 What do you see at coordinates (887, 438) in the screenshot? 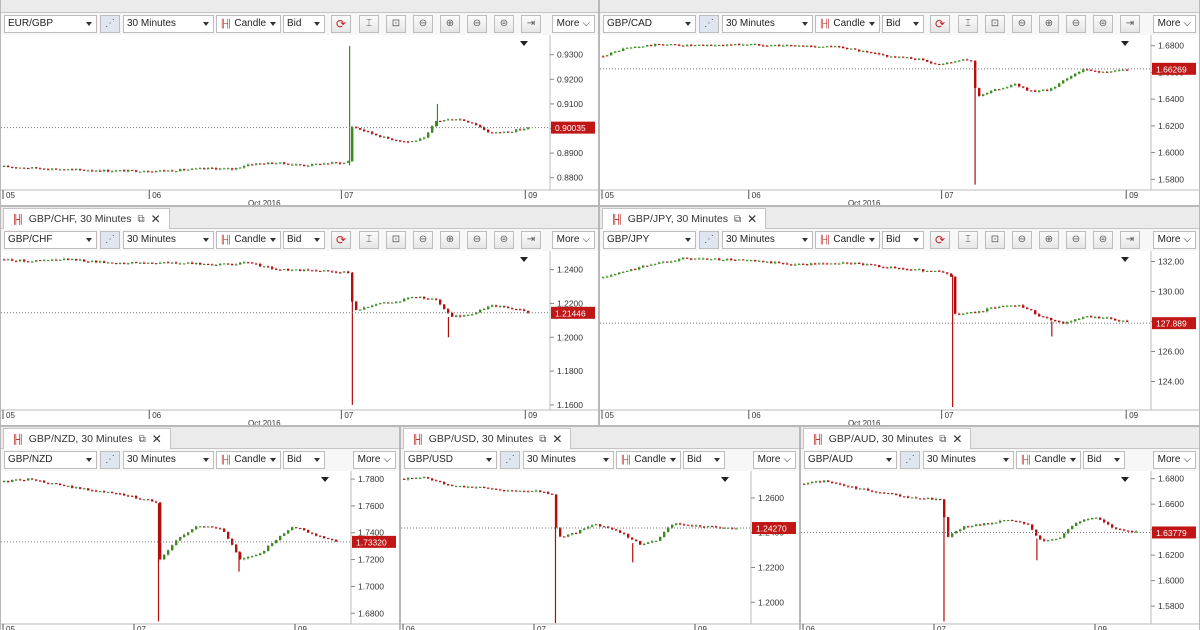
I see `chart-tab: ╟╢ GBP/AUD, 30 Minutes ⧉ ✕` at bounding box center [887, 438].